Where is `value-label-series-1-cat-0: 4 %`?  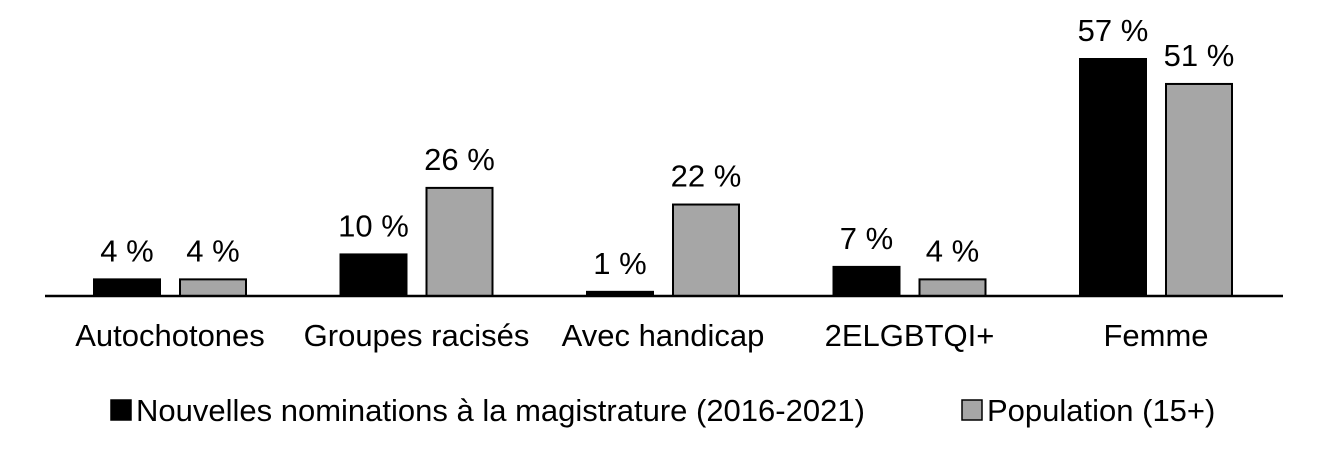 value-label-series-1-cat-0: 4 % is located at coordinates (212, 250).